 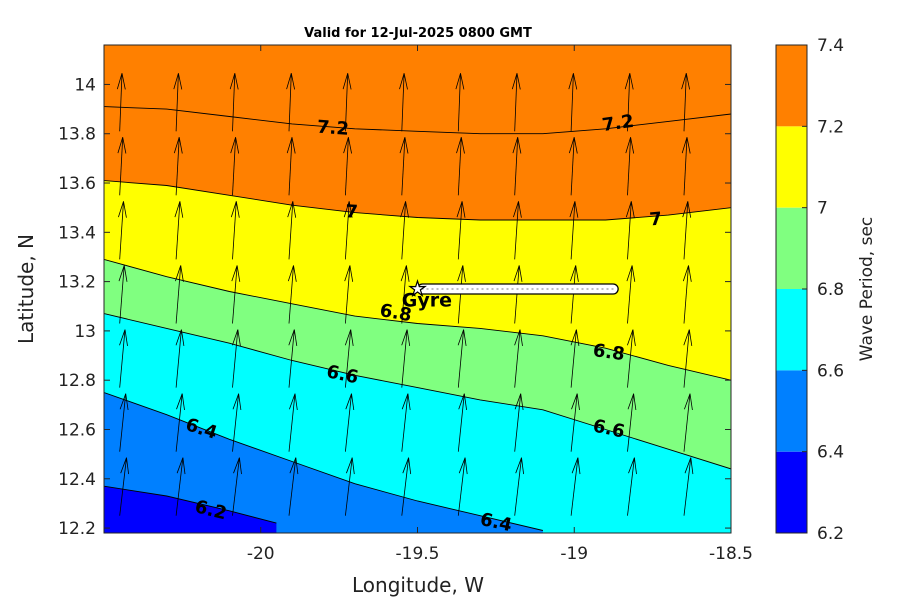 What do you see at coordinates (418, 554) in the screenshot?
I see `x-tick-label: -19.5` at bounding box center [418, 554].